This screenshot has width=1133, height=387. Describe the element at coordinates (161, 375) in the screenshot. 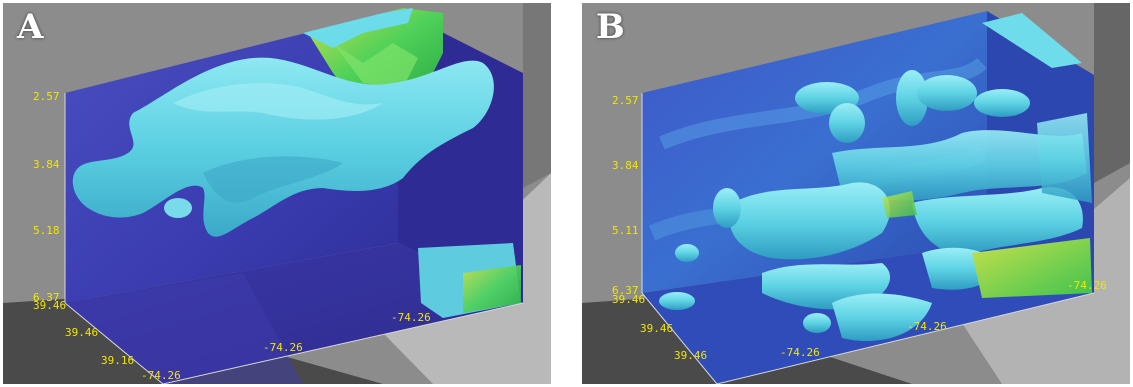

I see `lon-tick-a-1: -74.26` at that location.